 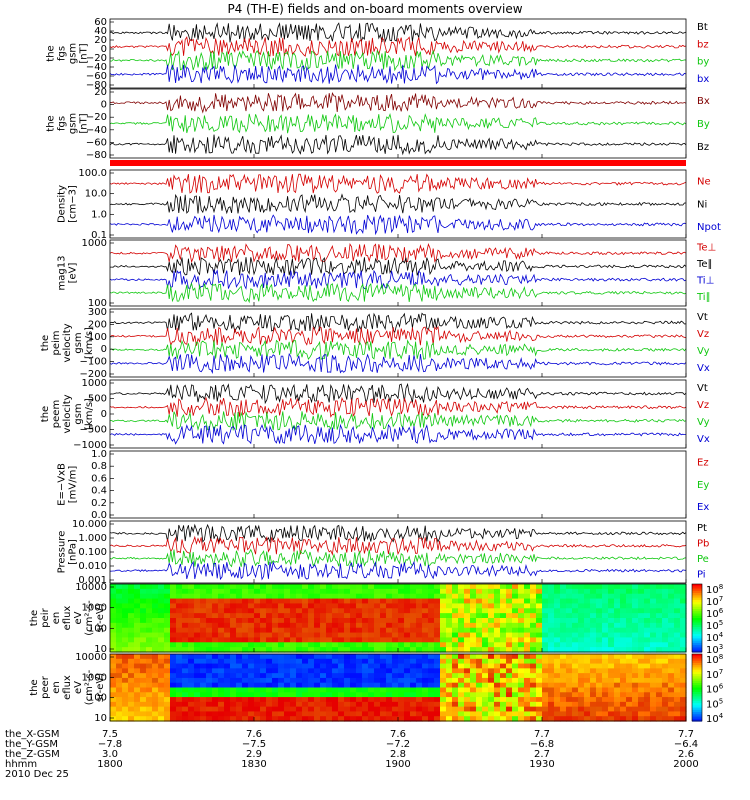 What do you see at coordinates (45, 687) in the screenshot?
I see `y-axis-label-line: peer` at bounding box center [45, 687].